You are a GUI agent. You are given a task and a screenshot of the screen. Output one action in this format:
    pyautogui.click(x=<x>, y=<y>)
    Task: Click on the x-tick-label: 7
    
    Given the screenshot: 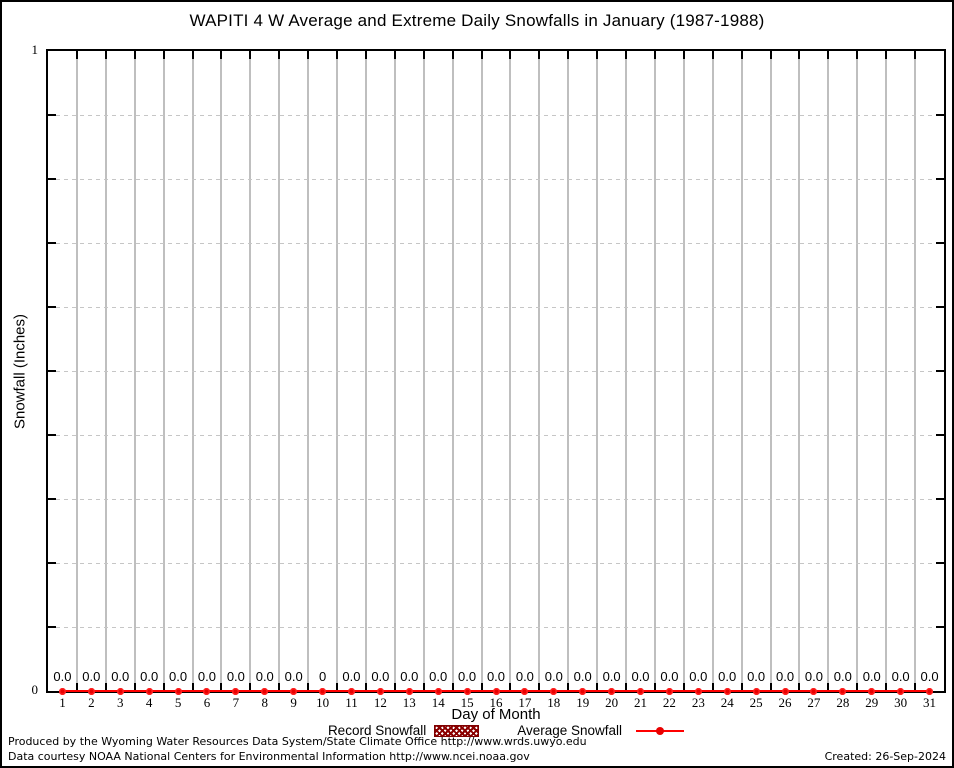 What is the action you would take?
    pyautogui.click(x=236, y=702)
    